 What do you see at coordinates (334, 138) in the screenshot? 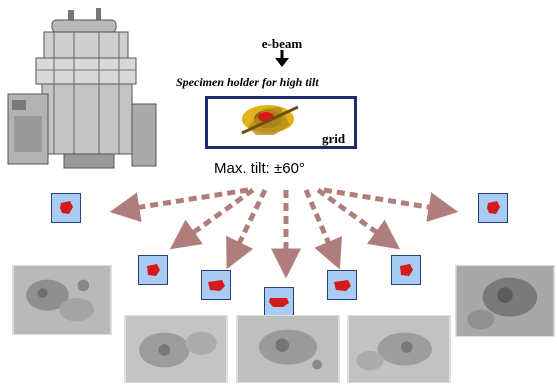
I see `grid-label: grid` at bounding box center [334, 138].